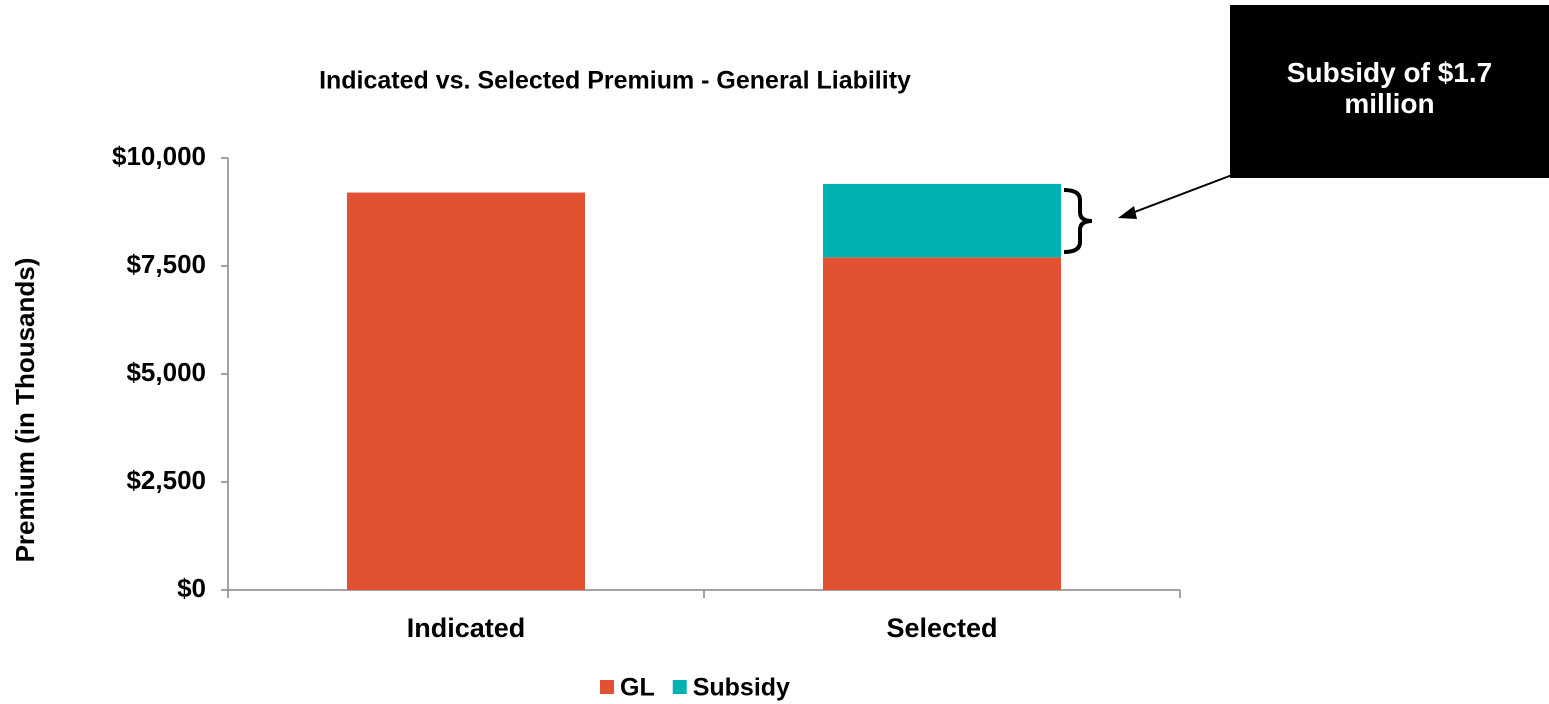  I want to click on arrow-line, so click(1186, 192).